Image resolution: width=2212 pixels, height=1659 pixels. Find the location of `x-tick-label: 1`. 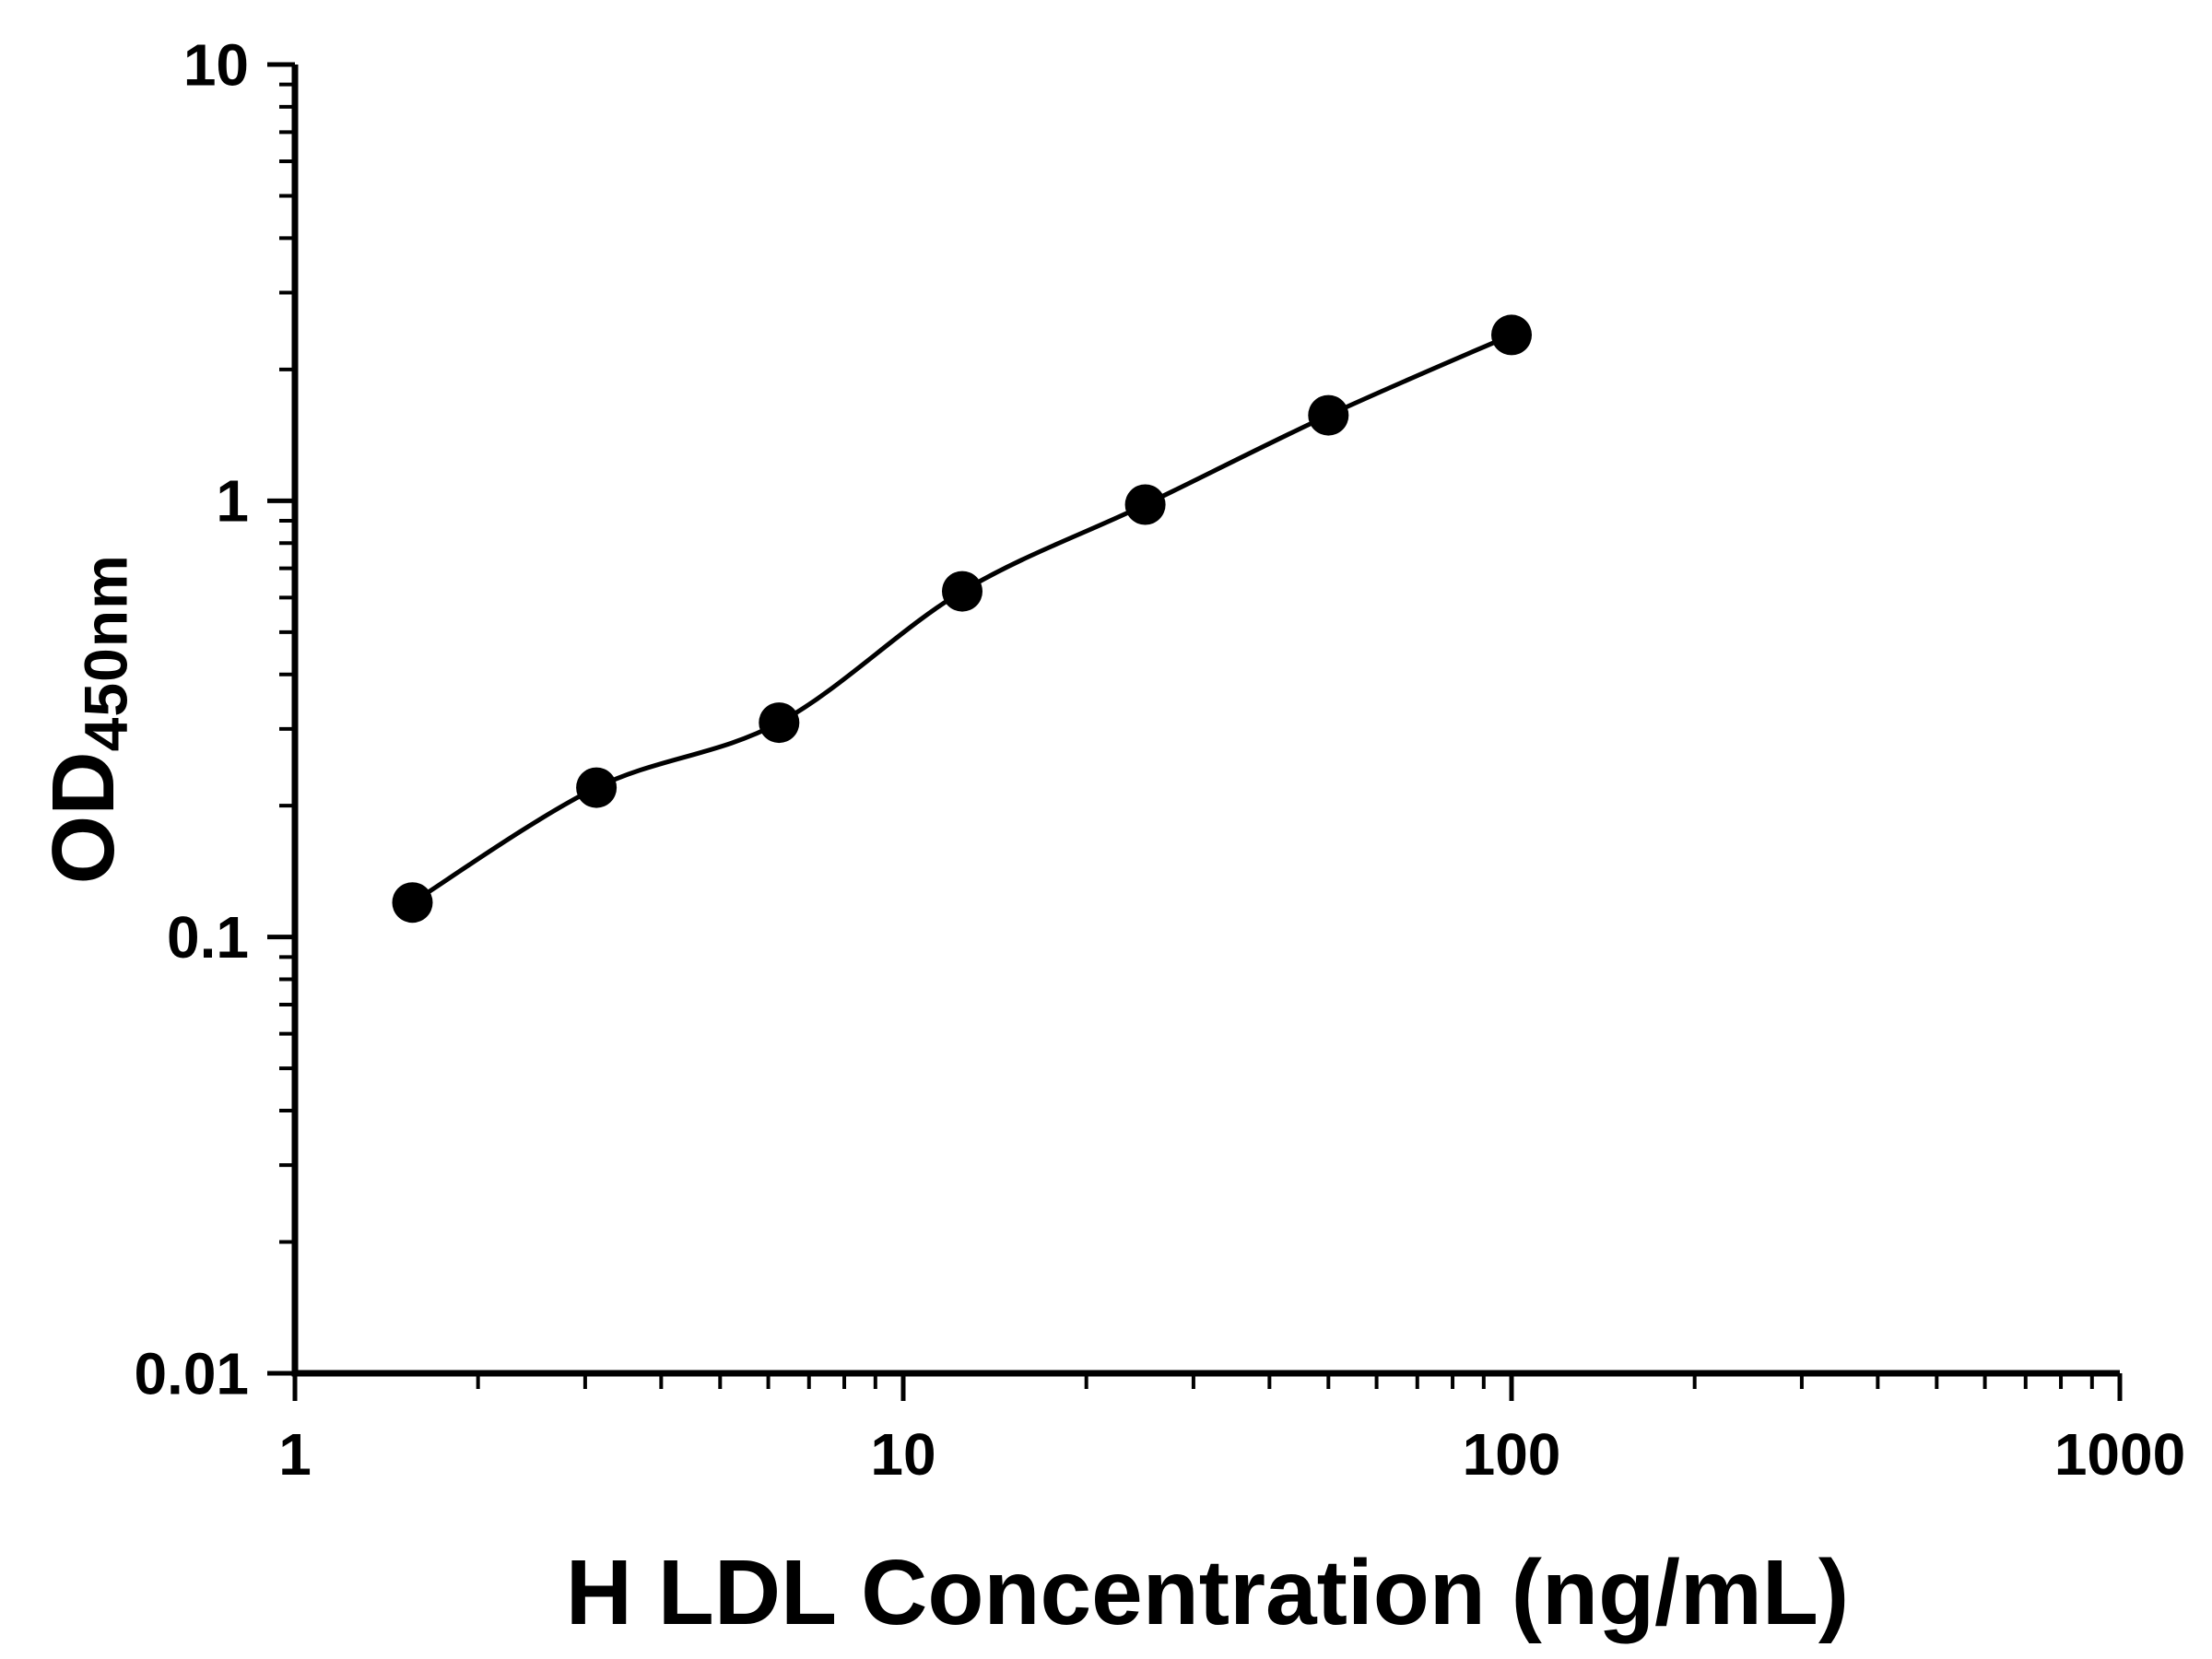

x-tick-label: 1 is located at coordinates (295, 1454).